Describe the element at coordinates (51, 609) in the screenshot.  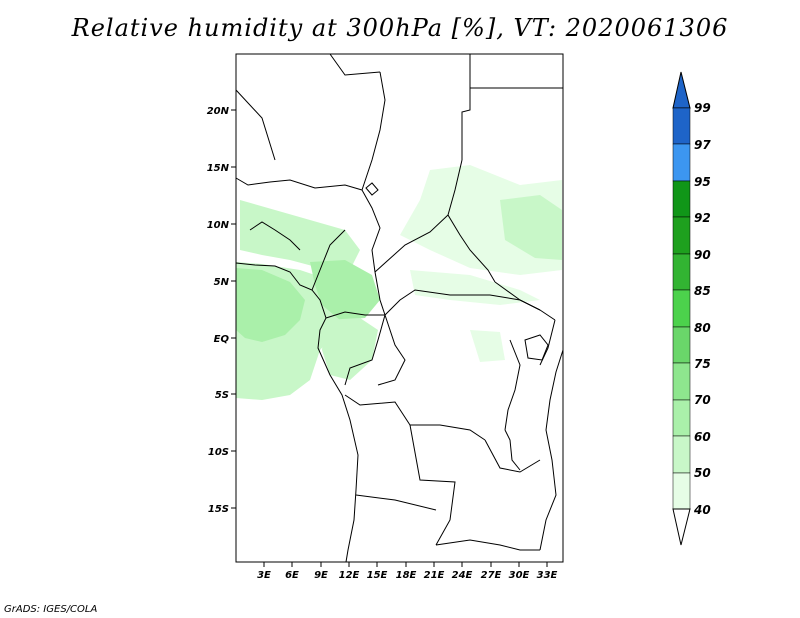
I see `grads-credit: GrADS: IGES/COLA` at that location.